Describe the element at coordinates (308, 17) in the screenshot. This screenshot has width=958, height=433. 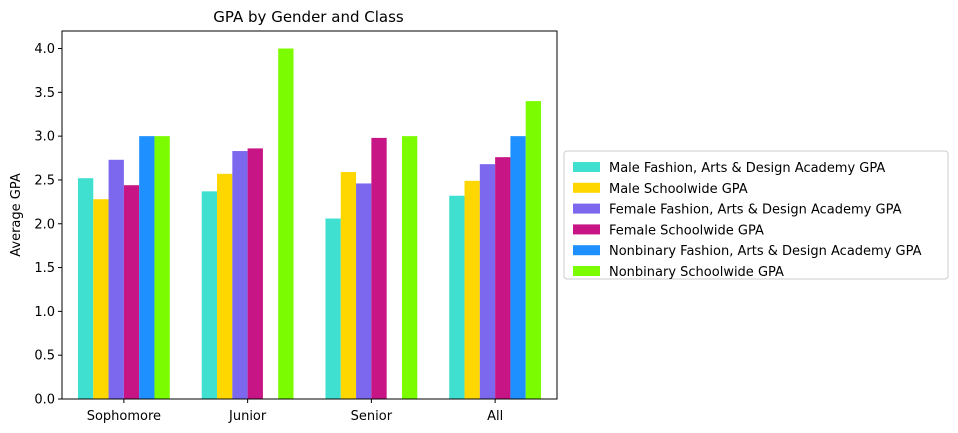
I see `chart-title: GPA by Gender and Class` at that location.